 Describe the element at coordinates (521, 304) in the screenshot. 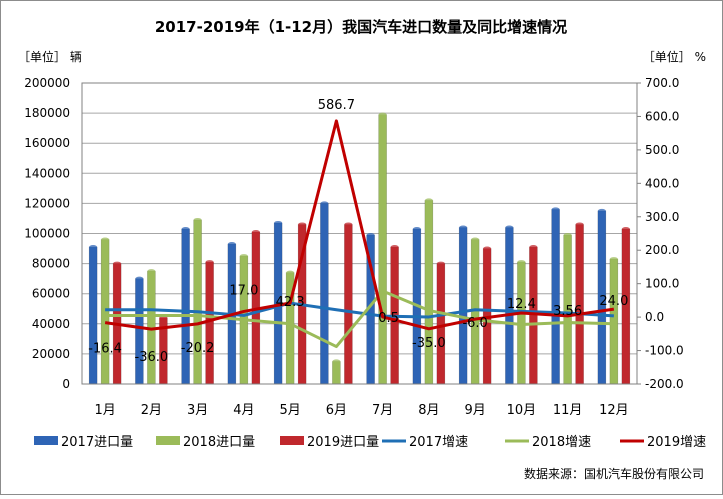

I see `data-label: 12.4` at that location.